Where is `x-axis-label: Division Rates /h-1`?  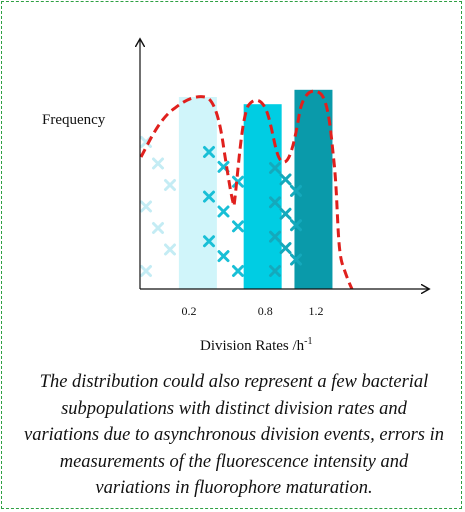
x-axis-label: Division Rates /h-1 is located at coordinates (256, 345).